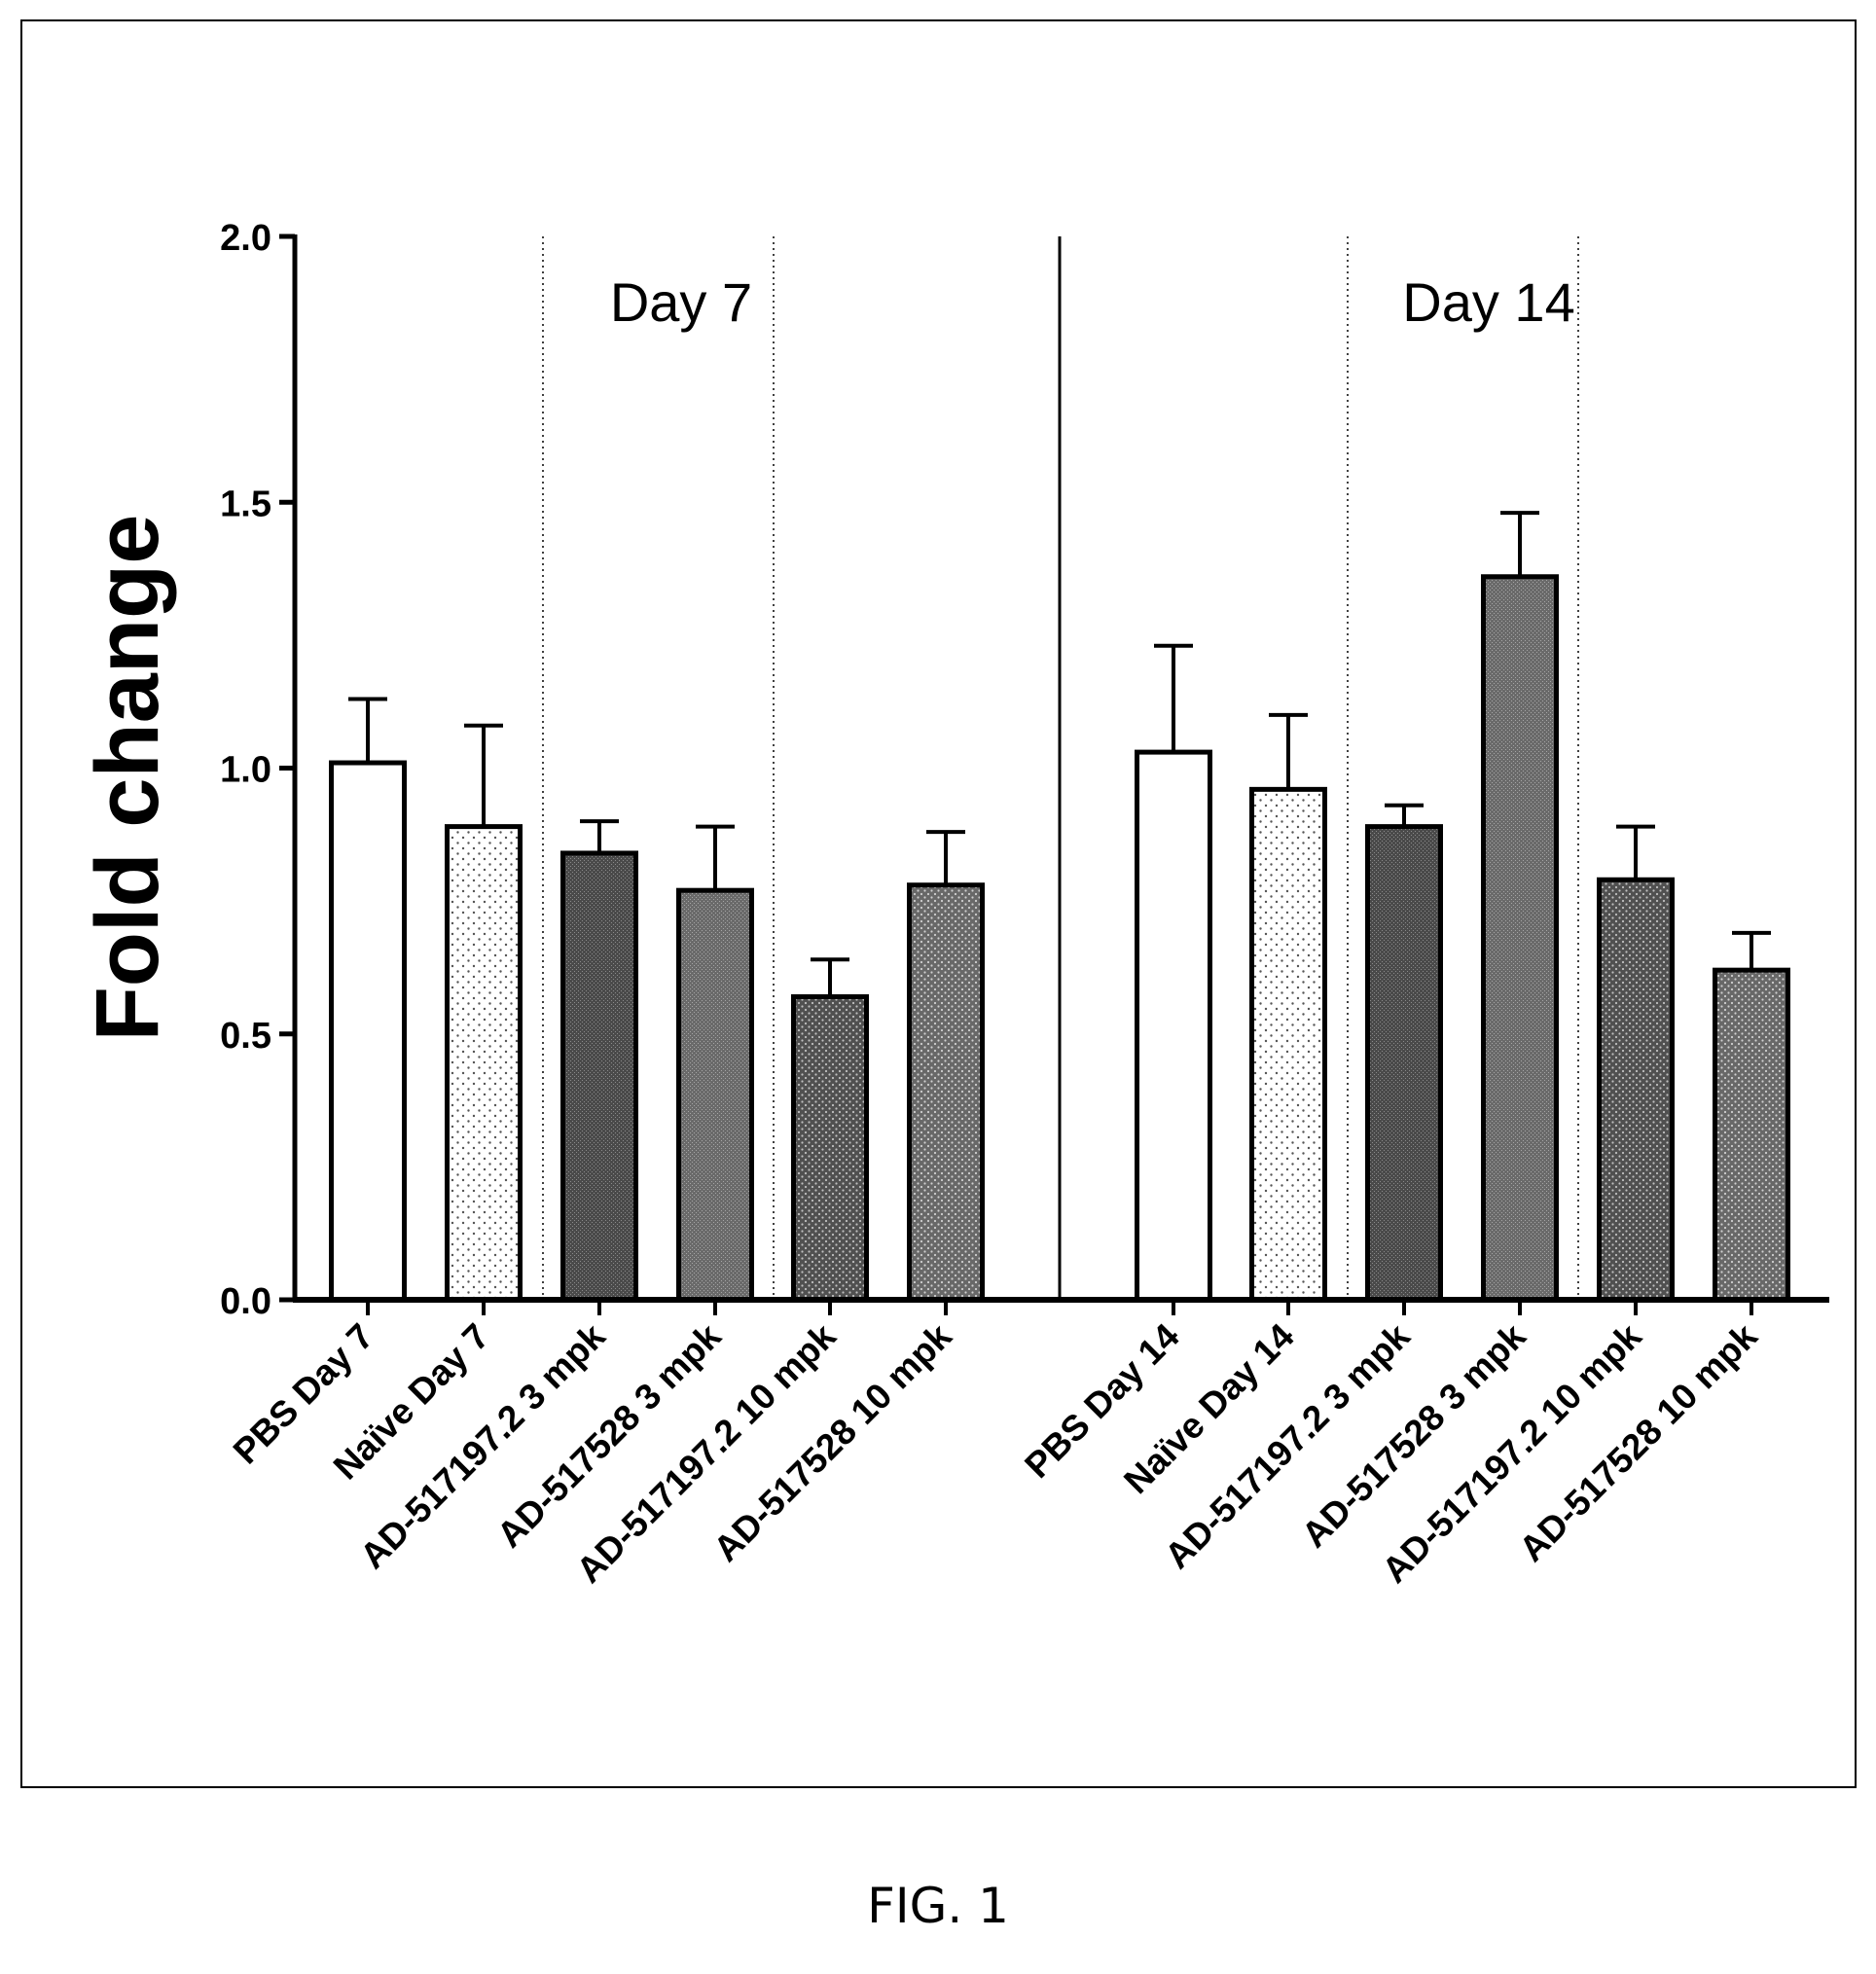  I want to click on y-axis-label: Fold change, so click(127, 778).